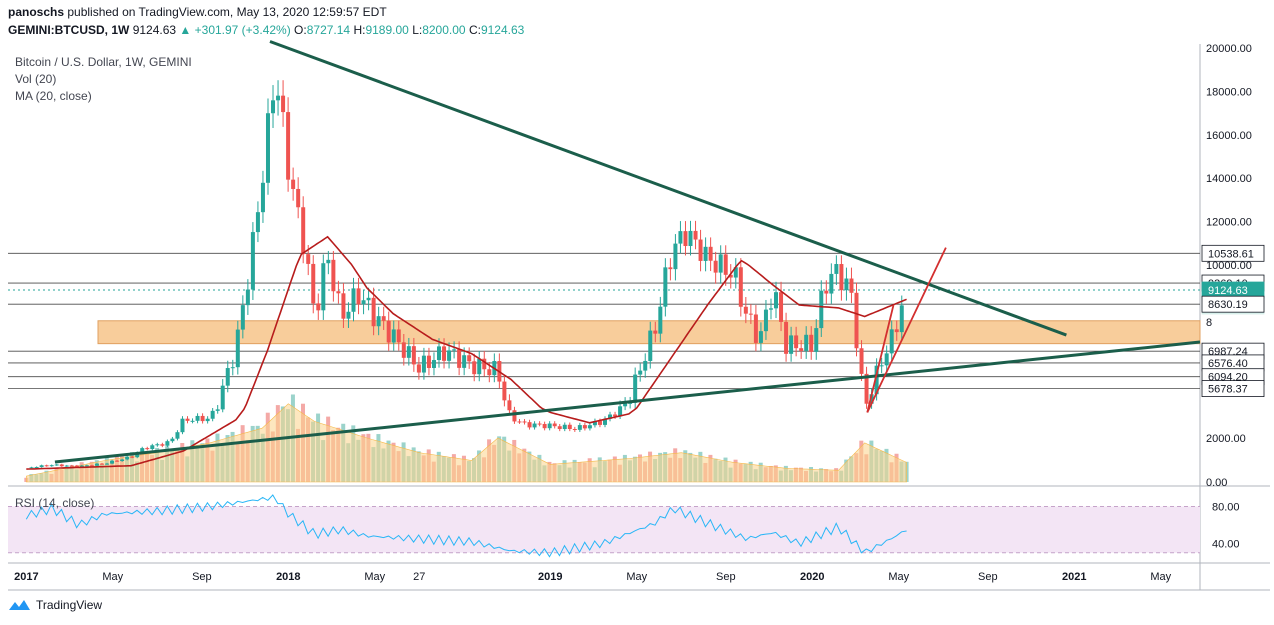 Image resolution: width=1274 pixels, height=625 pixels. I want to click on rsi-tick: 40.00, so click(1226, 545).